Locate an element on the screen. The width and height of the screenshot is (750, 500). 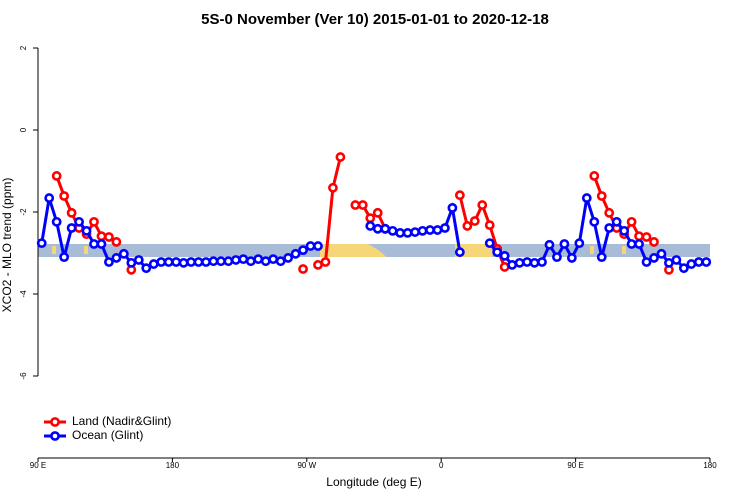
x-axis-label: Longitude (deg E) is located at coordinates (373, 482).